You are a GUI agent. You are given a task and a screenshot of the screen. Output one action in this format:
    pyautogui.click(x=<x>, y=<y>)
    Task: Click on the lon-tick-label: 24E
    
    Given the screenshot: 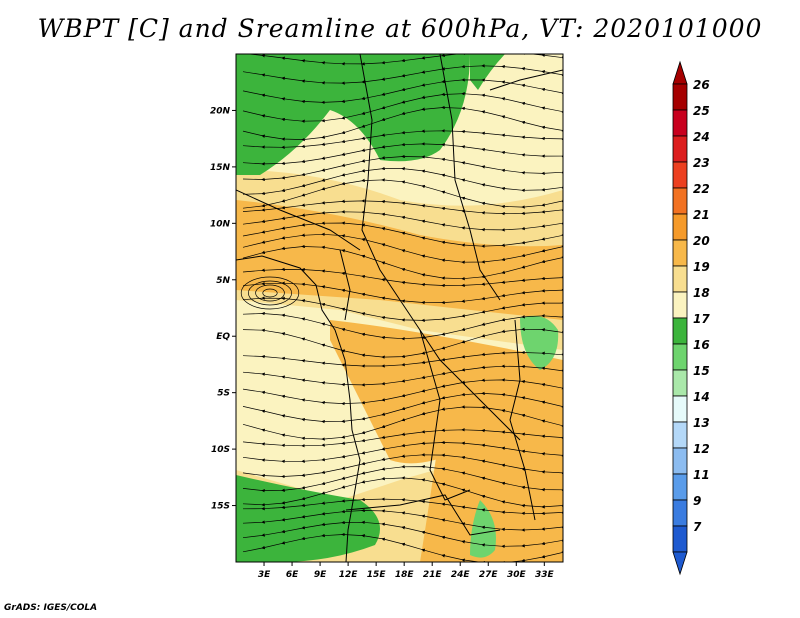 What is the action you would take?
    pyautogui.click(x=461, y=575)
    